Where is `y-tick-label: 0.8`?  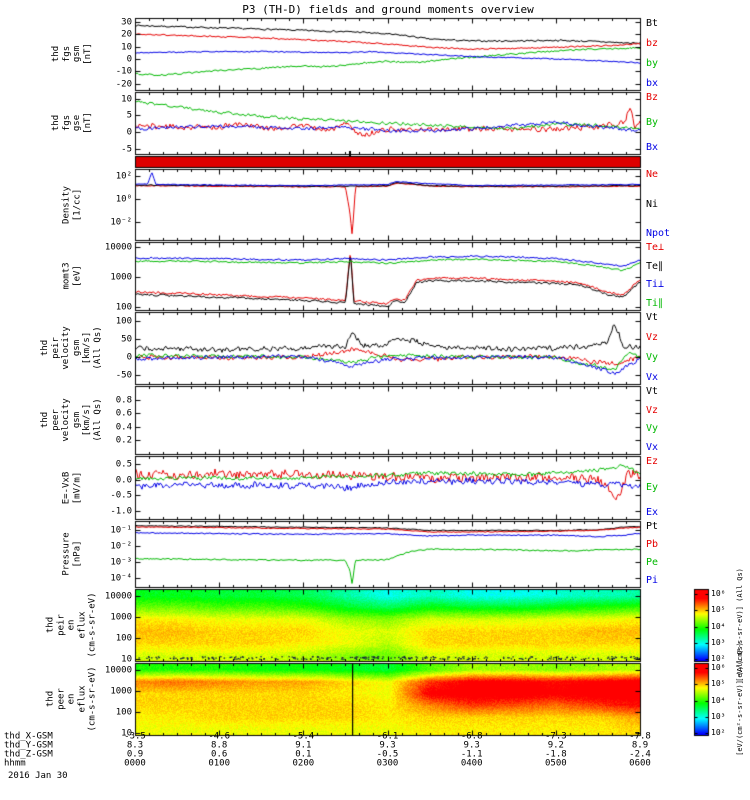
y-tick-label: 0.8 is located at coordinates (123, 400).